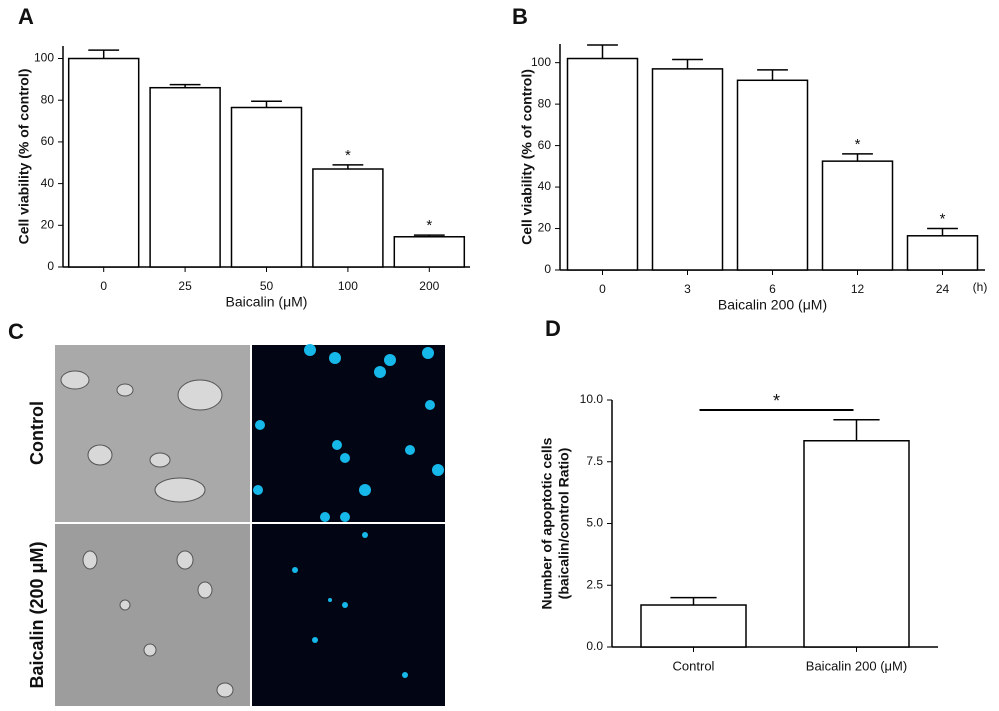 This screenshot has width=999, height=711. I want to click on y-tick-label: 2.5, so click(594, 584).